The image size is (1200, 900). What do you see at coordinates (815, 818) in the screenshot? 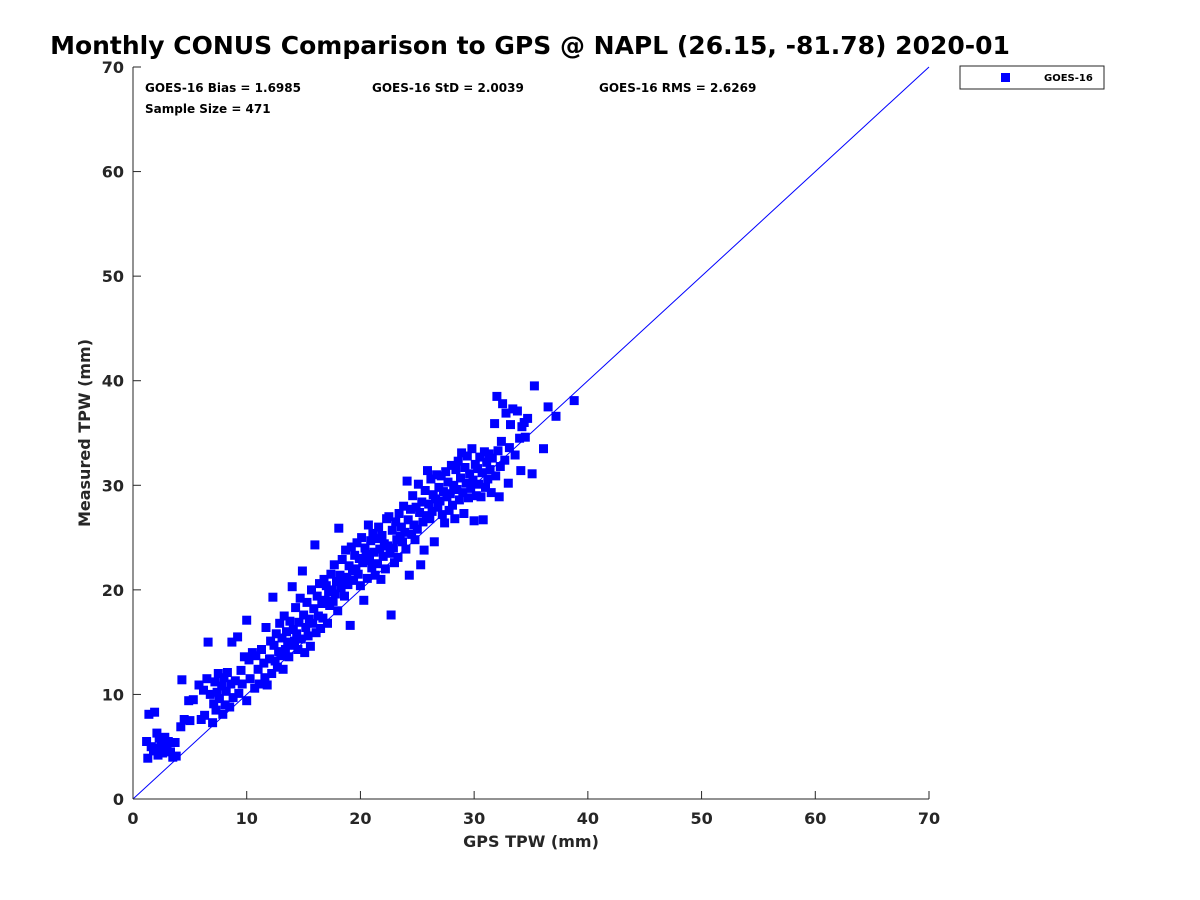
I see `x-tick-label: 60` at bounding box center [815, 818].